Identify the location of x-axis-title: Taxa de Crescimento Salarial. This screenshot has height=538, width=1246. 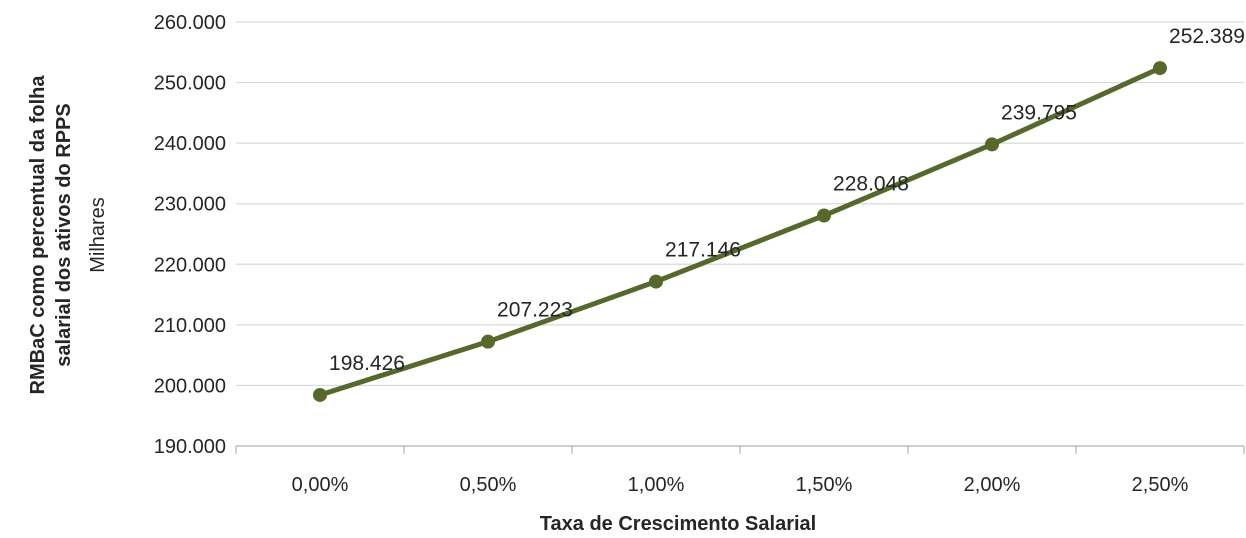
(678, 524).